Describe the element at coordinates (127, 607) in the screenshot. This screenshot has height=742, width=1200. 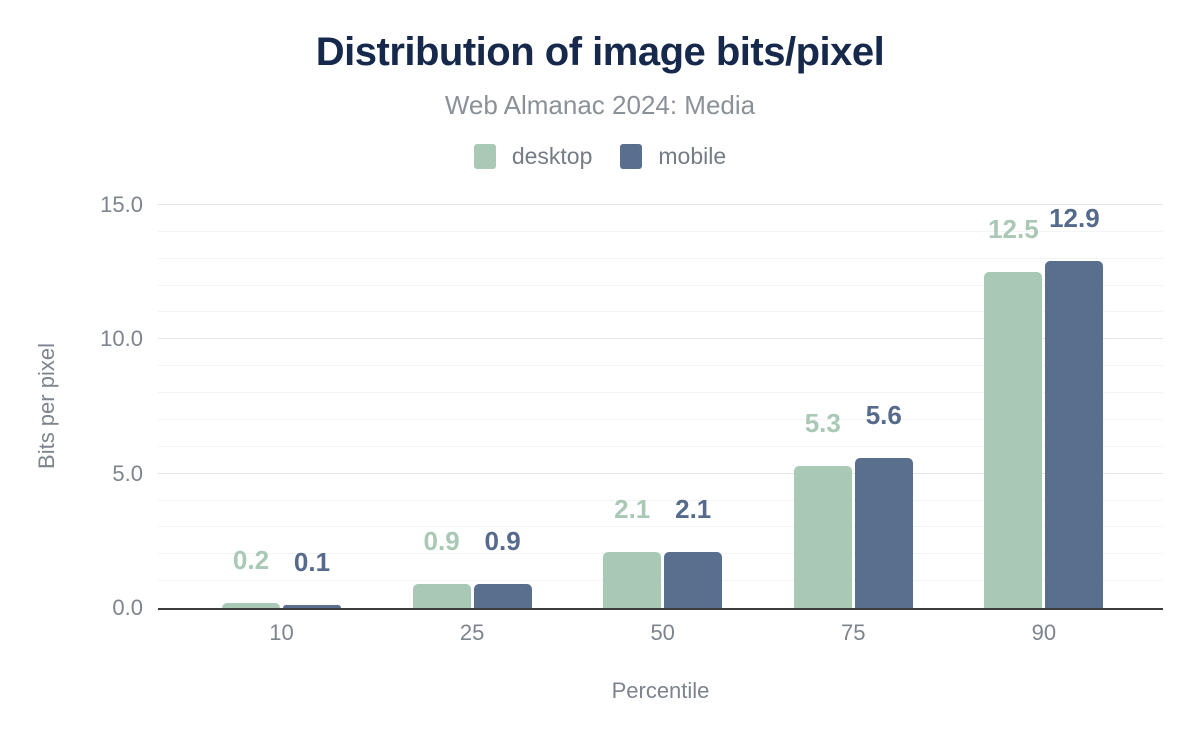
I see `y-tick-0: 0.0` at that location.